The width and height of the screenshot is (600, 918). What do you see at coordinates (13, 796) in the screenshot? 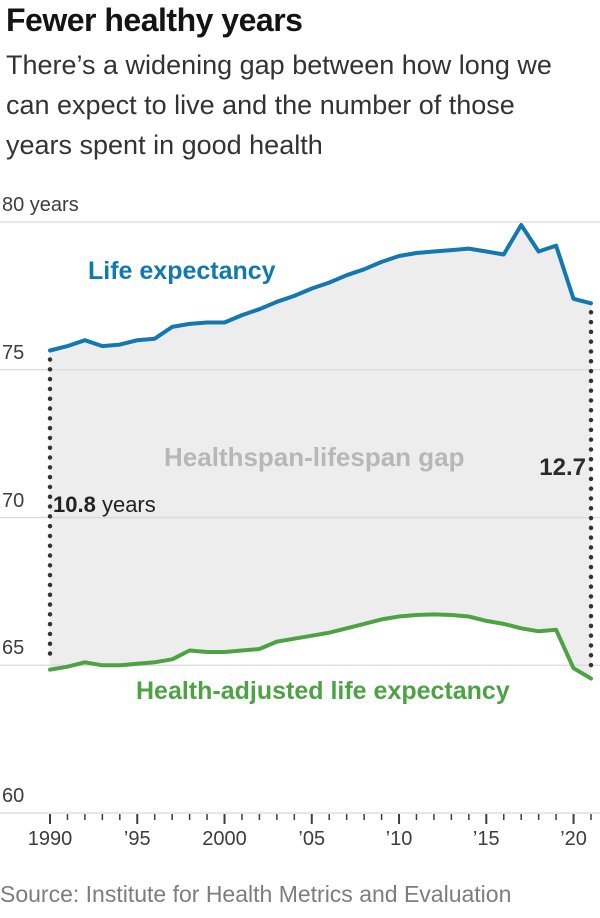
I see `y-axis-label-60: 60` at bounding box center [13, 796].